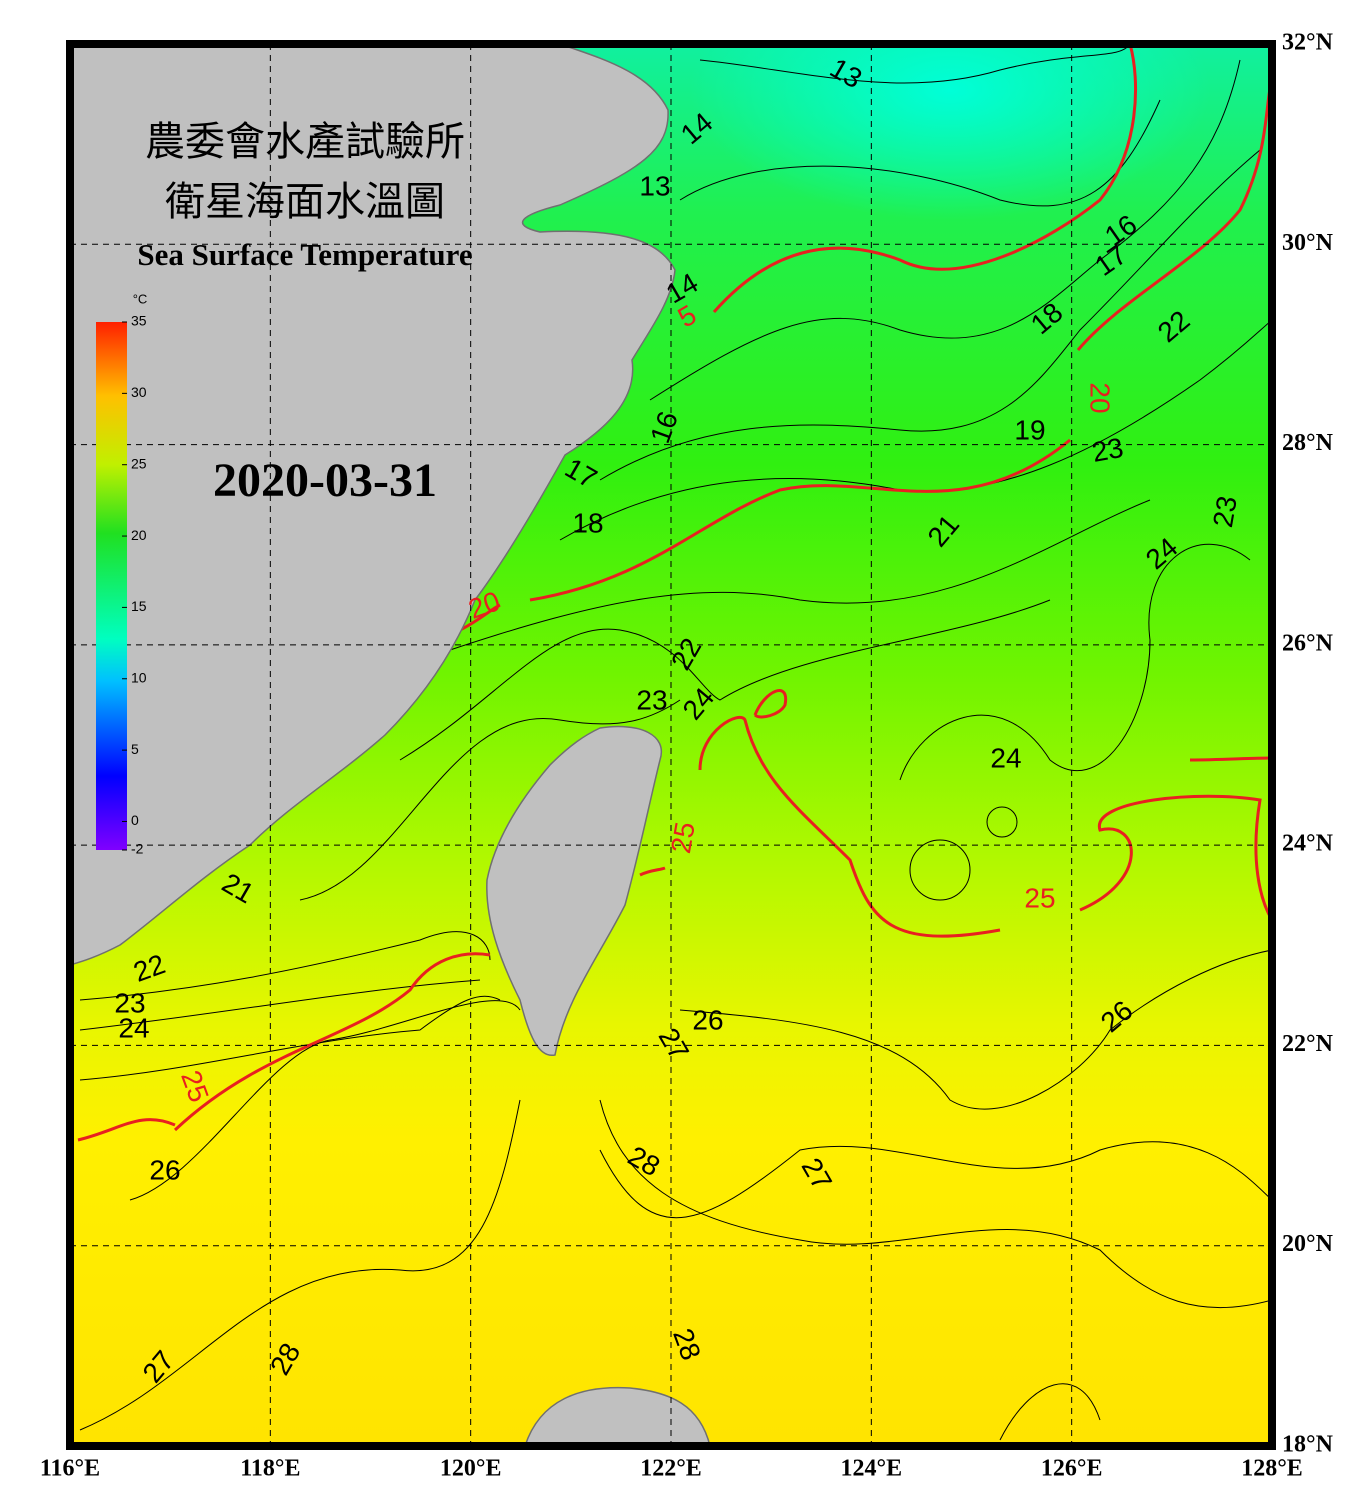  Describe the element at coordinates (139, 321) in the screenshot. I see `colorbar-tick-label: 35` at that location.